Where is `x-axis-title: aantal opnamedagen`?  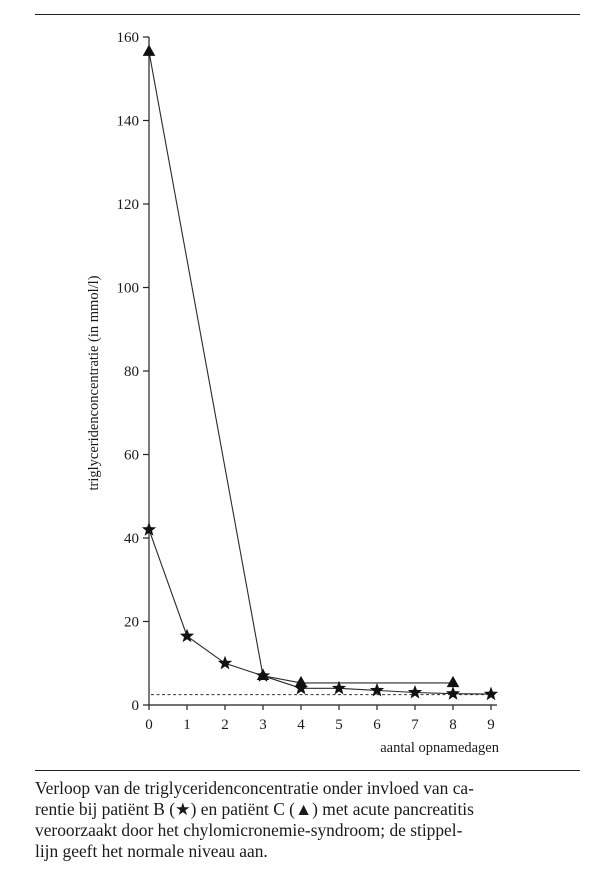
x-axis-title: aantal opnamedagen is located at coordinates (440, 748).